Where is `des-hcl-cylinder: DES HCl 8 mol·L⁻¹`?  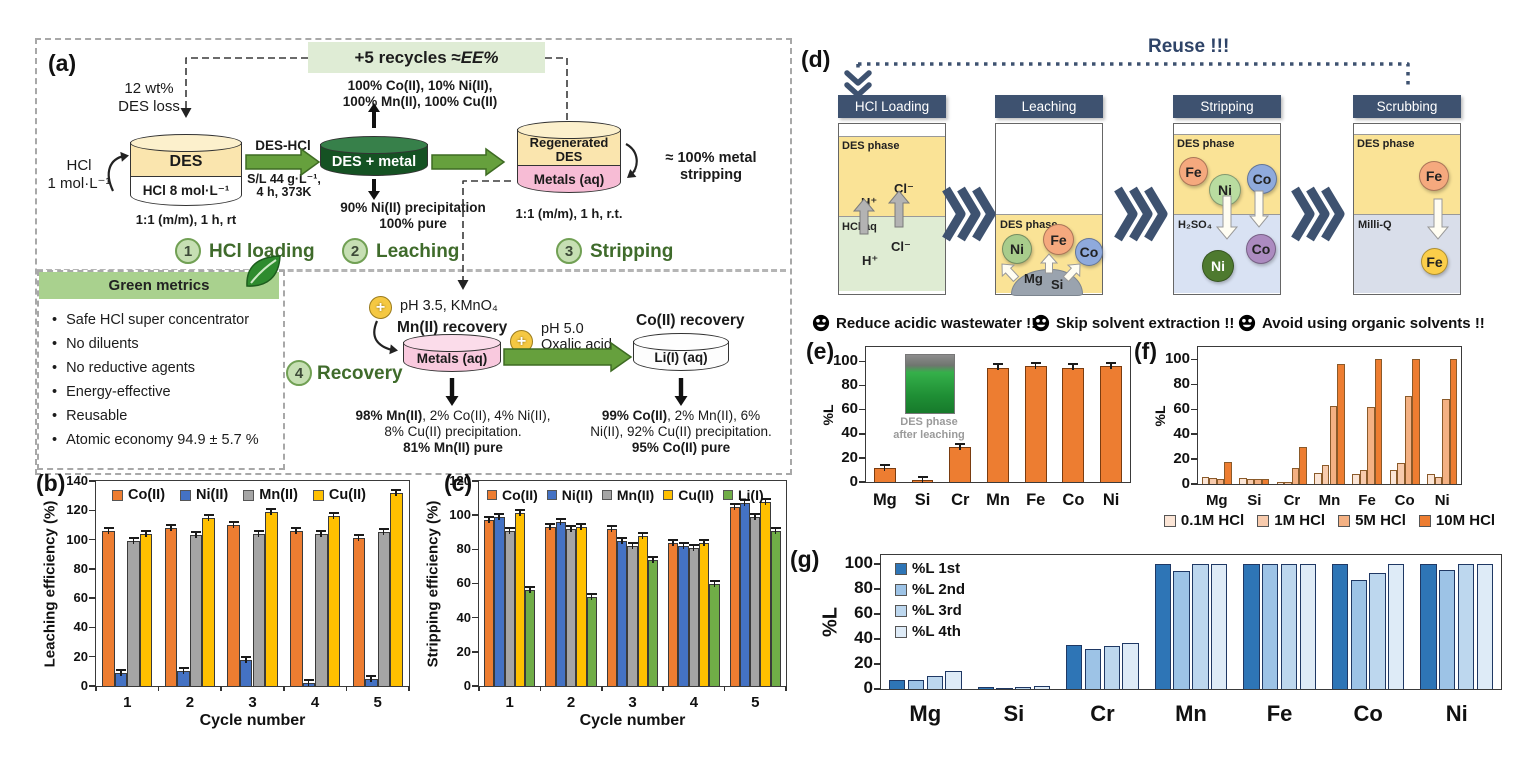
des-hcl-cylinder: DES HCl 8 mol·L⁻¹ is located at coordinates (186, 170).